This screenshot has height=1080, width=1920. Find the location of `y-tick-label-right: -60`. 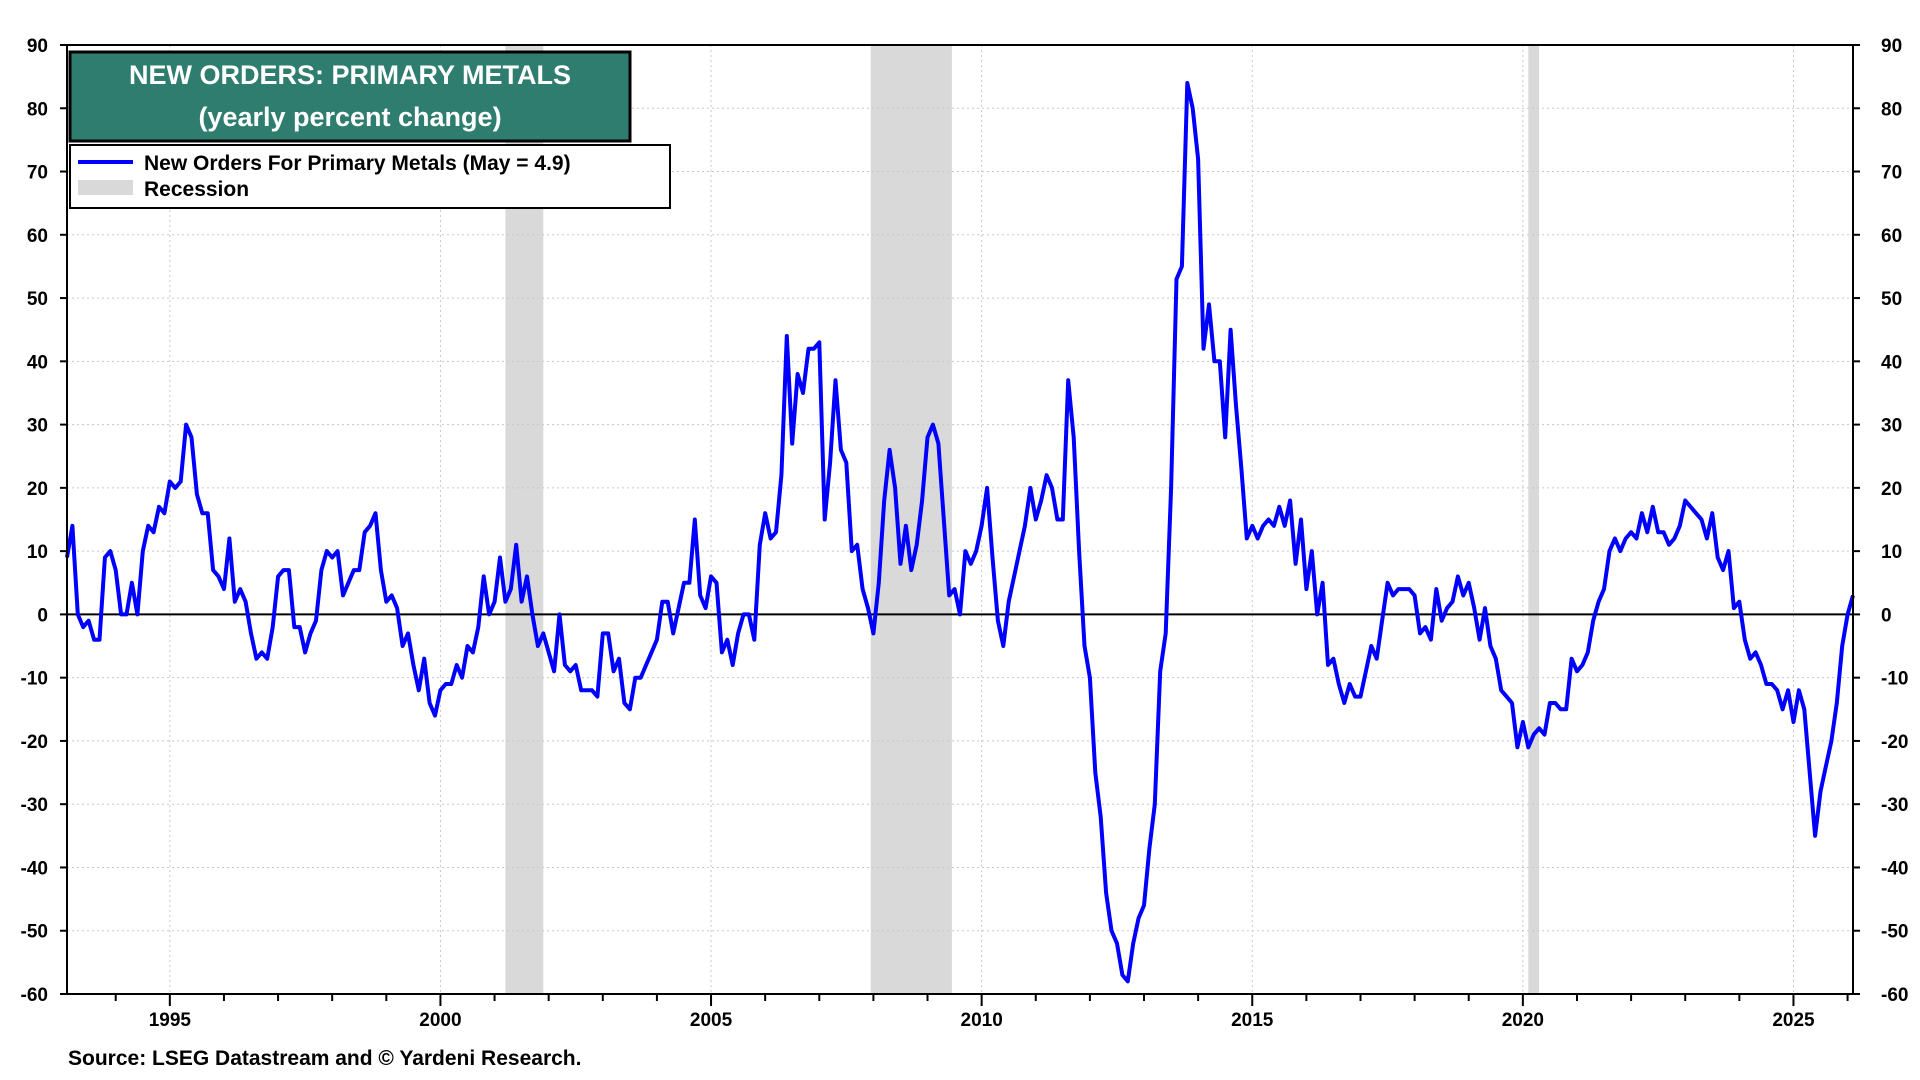

y-tick-label-right: -60 is located at coordinates (1894, 995).